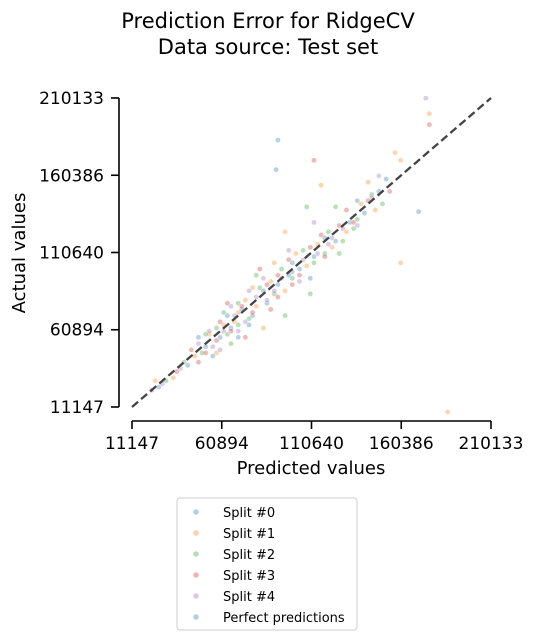  Describe the element at coordinates (401, 444) in the screenshot. I see `x-tick-label-3: 160386` at that location.